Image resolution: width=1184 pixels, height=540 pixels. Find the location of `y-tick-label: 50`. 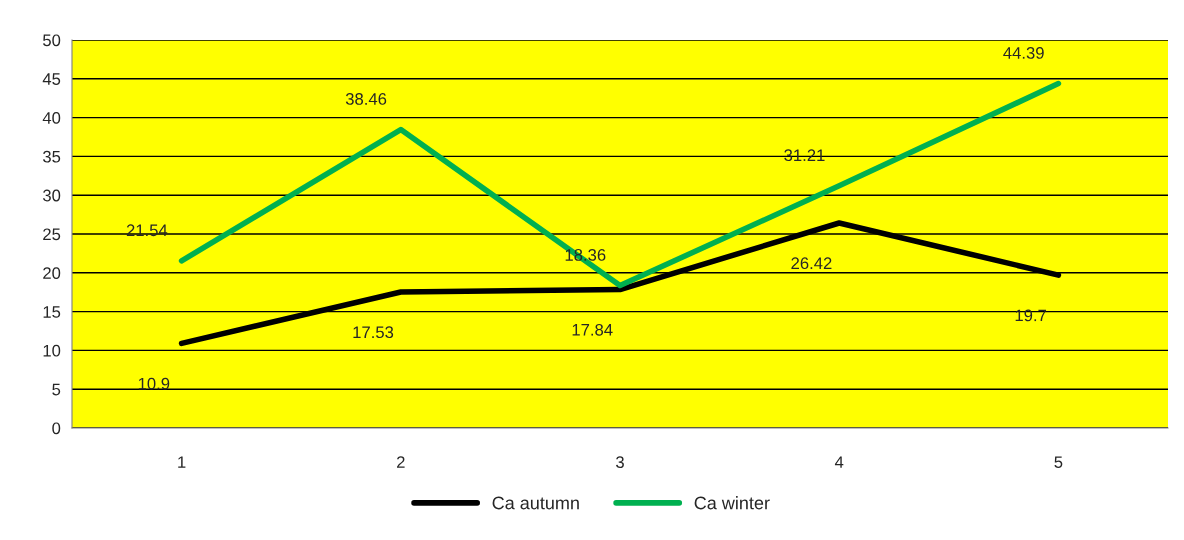

y-tick-label: 50 is located at coordinates (52, 40).